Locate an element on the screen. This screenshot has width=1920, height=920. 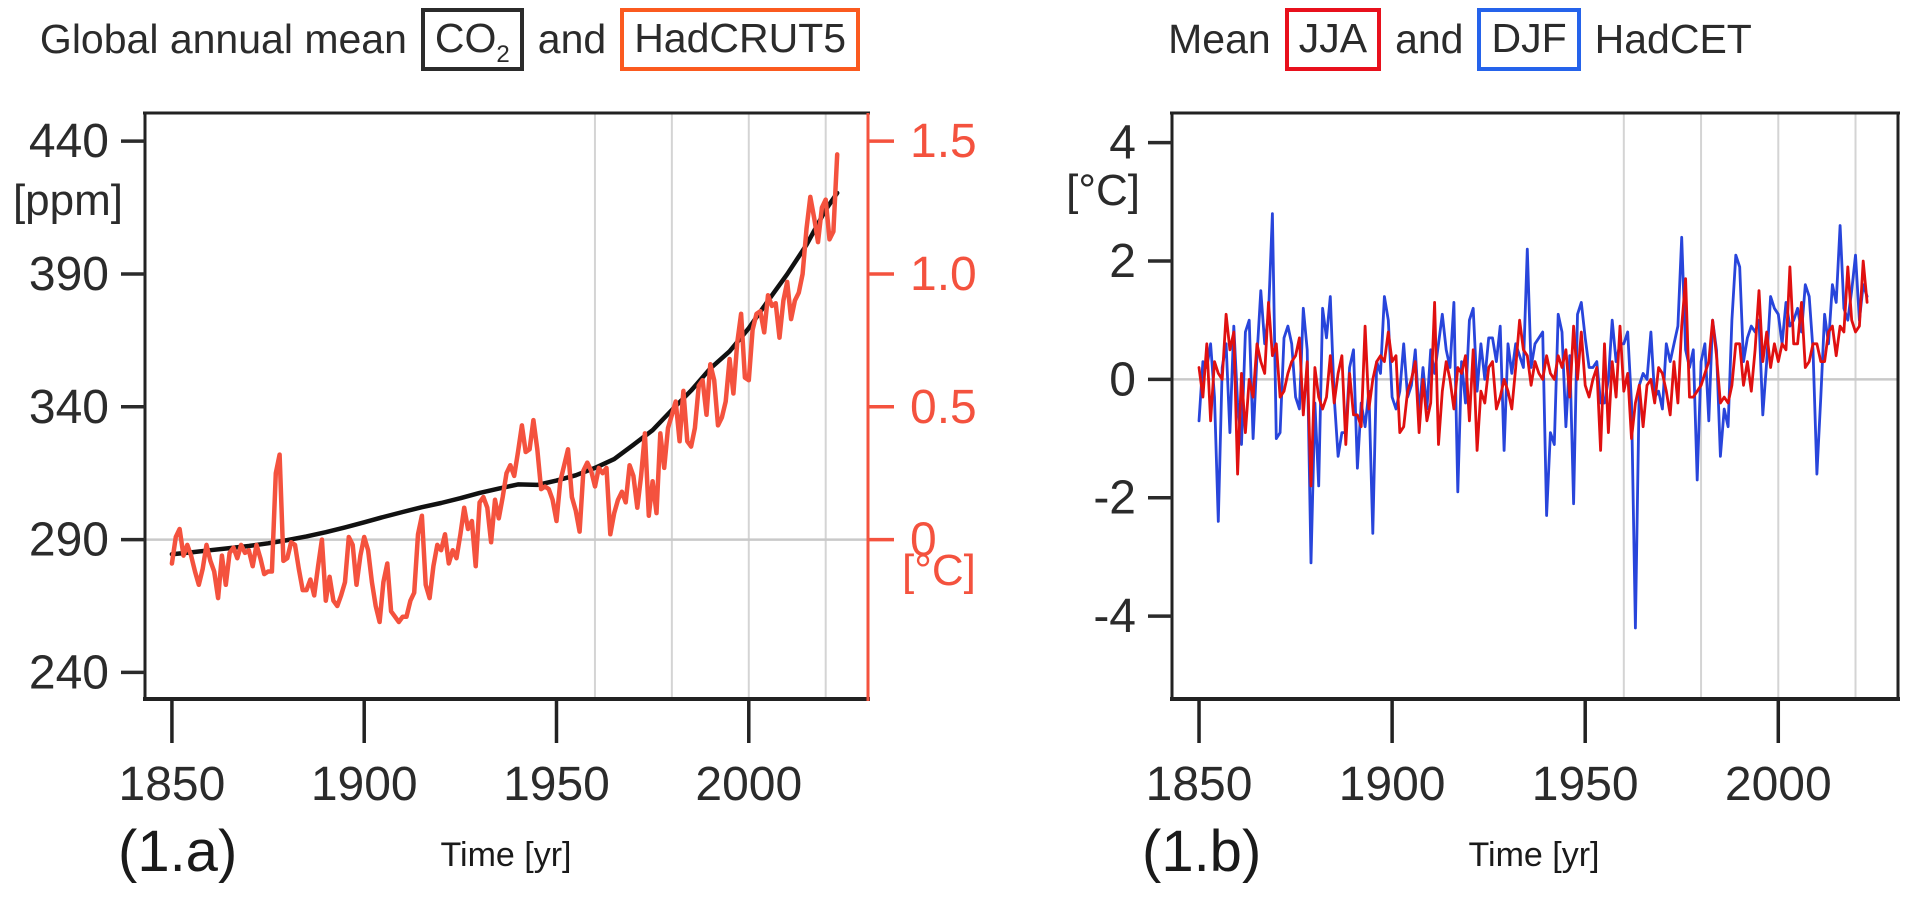
chart-a-title-and: and is located at coordinates (572, 39).